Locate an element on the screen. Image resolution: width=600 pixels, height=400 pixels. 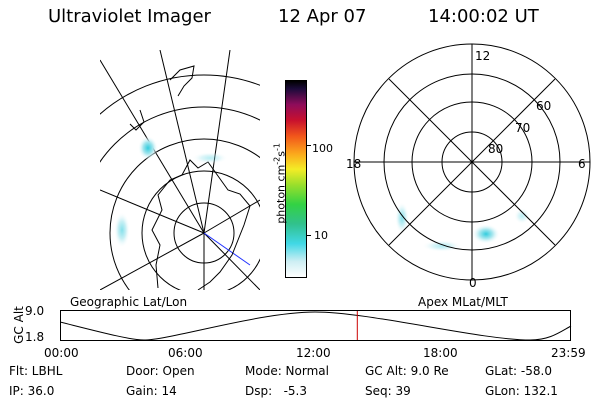
lat-label-80: 80 is located at coordinates (495, 149).